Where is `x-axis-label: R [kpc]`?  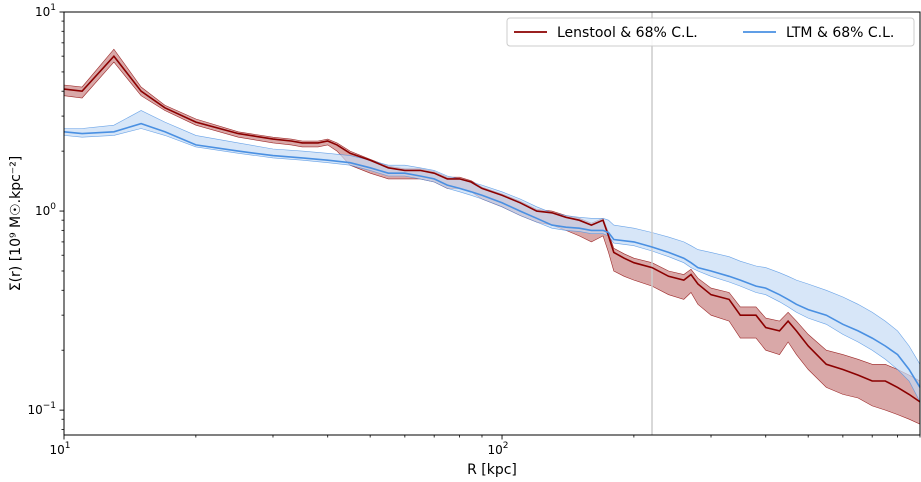
x-axis-label: R [kpc] is located at coordinates (492, 470).